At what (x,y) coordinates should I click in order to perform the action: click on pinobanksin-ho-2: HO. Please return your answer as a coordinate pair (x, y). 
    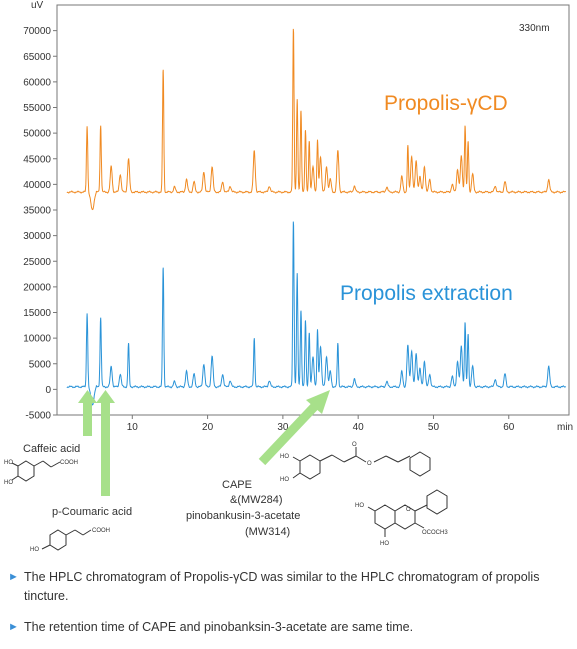
    Looking at the image, I should click on (384, 544).